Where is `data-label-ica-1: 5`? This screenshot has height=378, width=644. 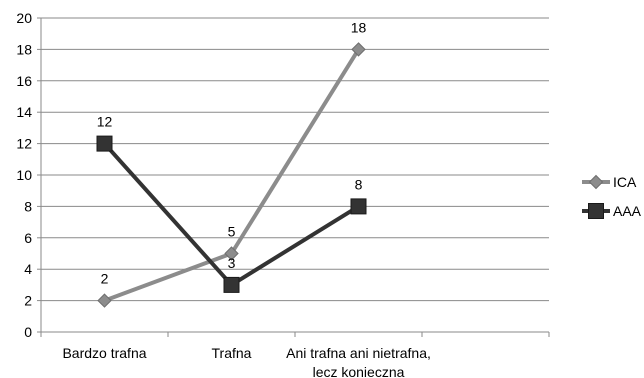
data-label-ica-1: 5 is located at coordinates (232, 232).